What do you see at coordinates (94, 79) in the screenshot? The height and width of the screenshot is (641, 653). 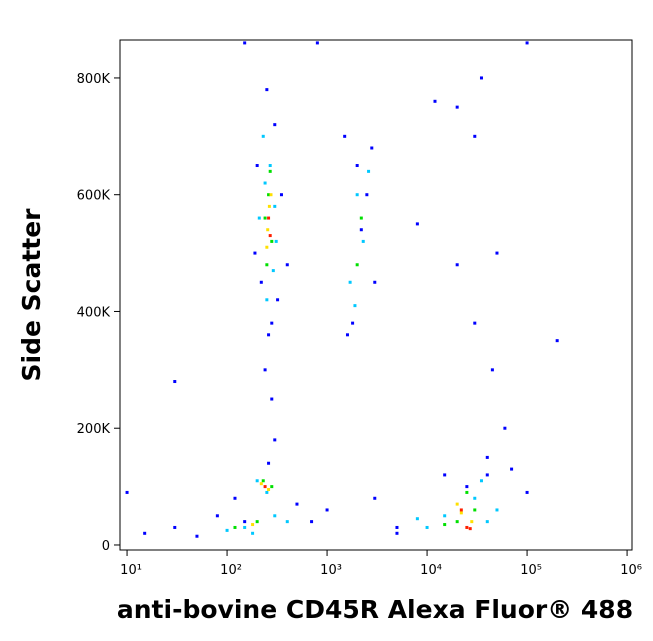 I see `y-tick-label: 800K` at bounding box center [94, 79].